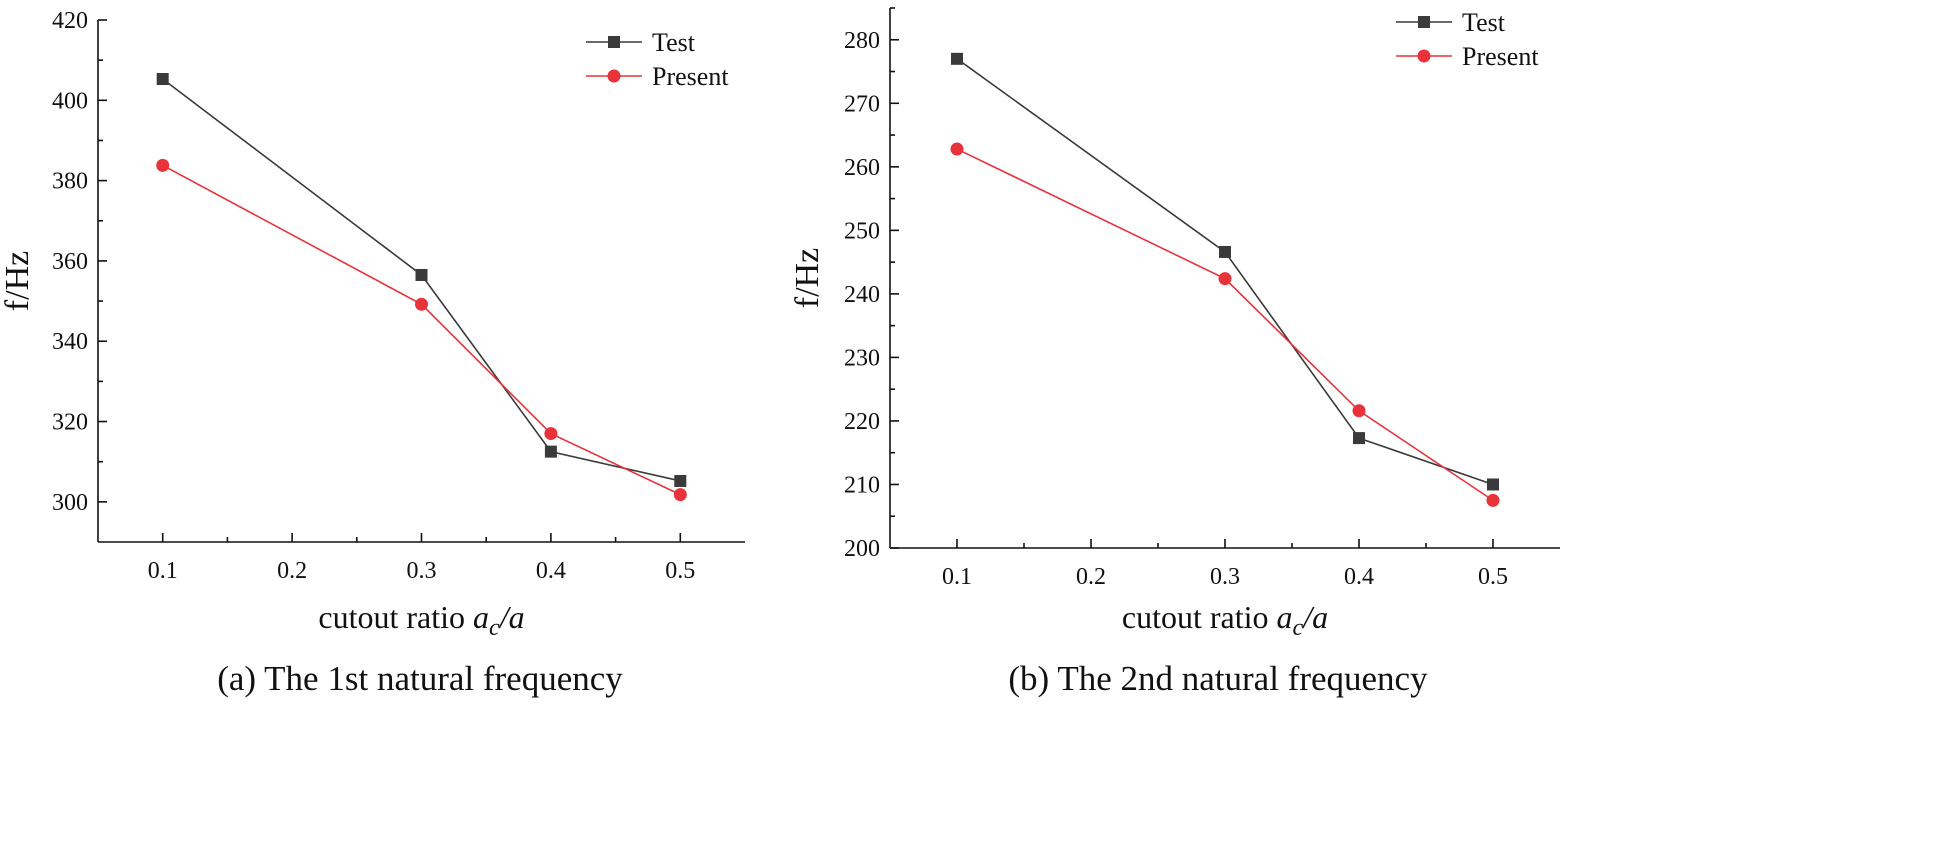 This screenshot has height=854, width=1938. I want to click on y-tick-label: 240, so click(862, 295).